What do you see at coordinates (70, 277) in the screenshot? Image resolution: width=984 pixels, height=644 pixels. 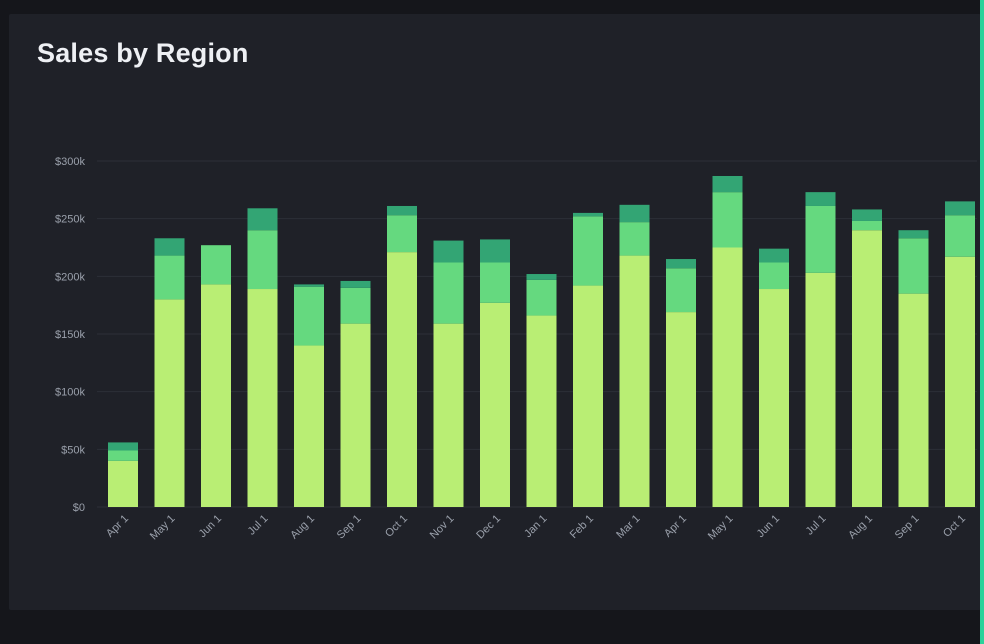 I see `y-tick-label: $200k` at bounding box center [70, 277].